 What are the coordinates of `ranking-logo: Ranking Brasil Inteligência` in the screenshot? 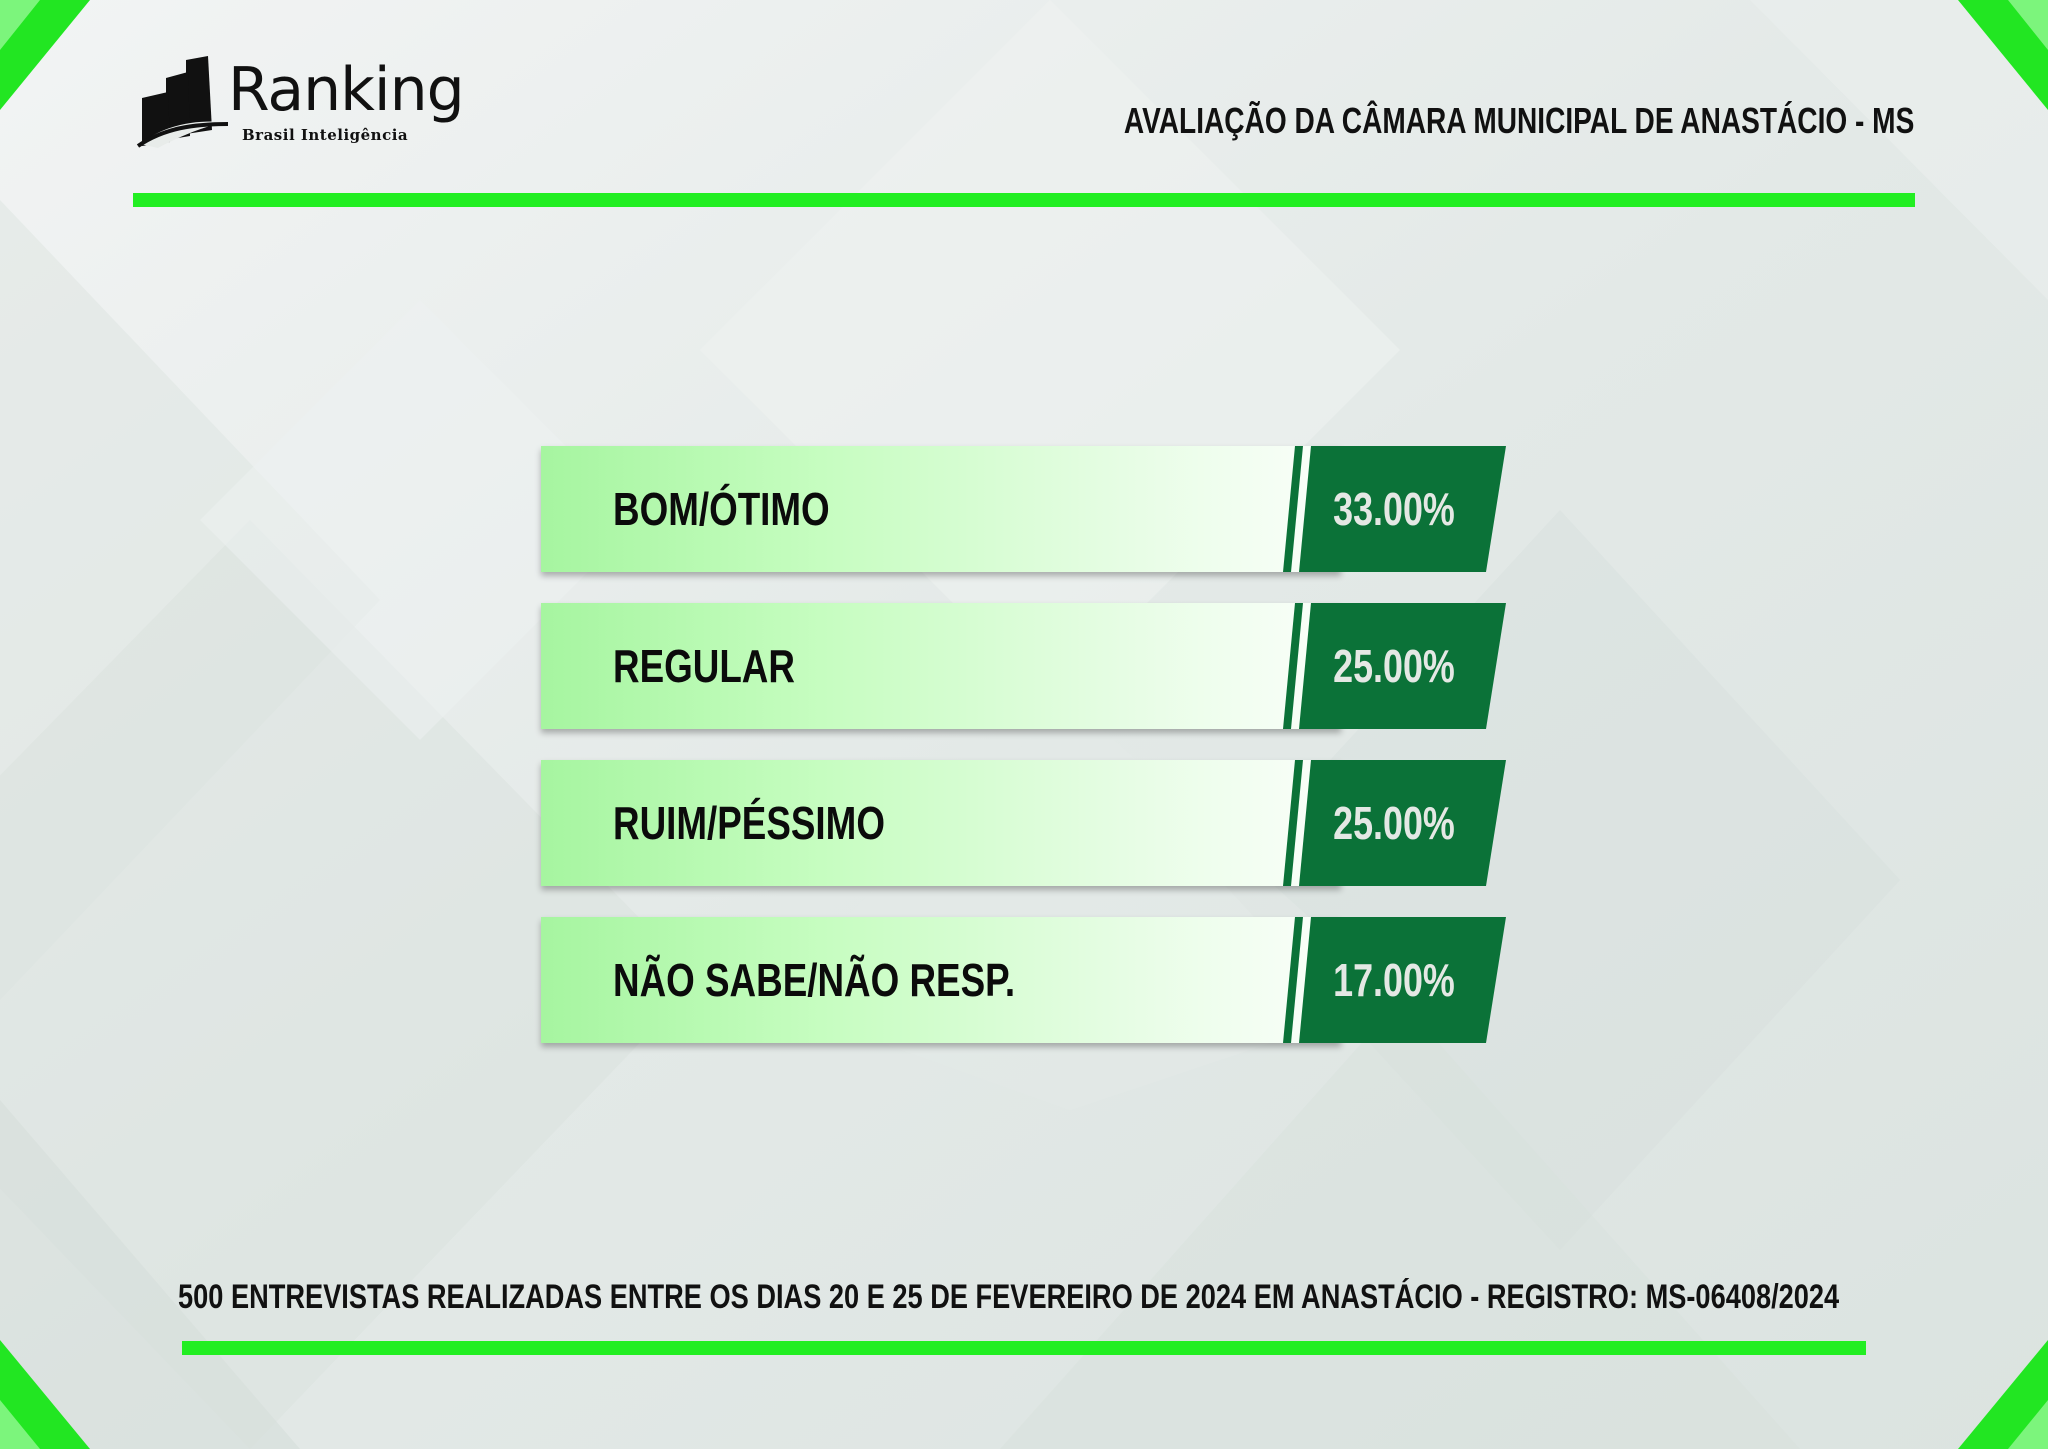 It's located at (301, 102).